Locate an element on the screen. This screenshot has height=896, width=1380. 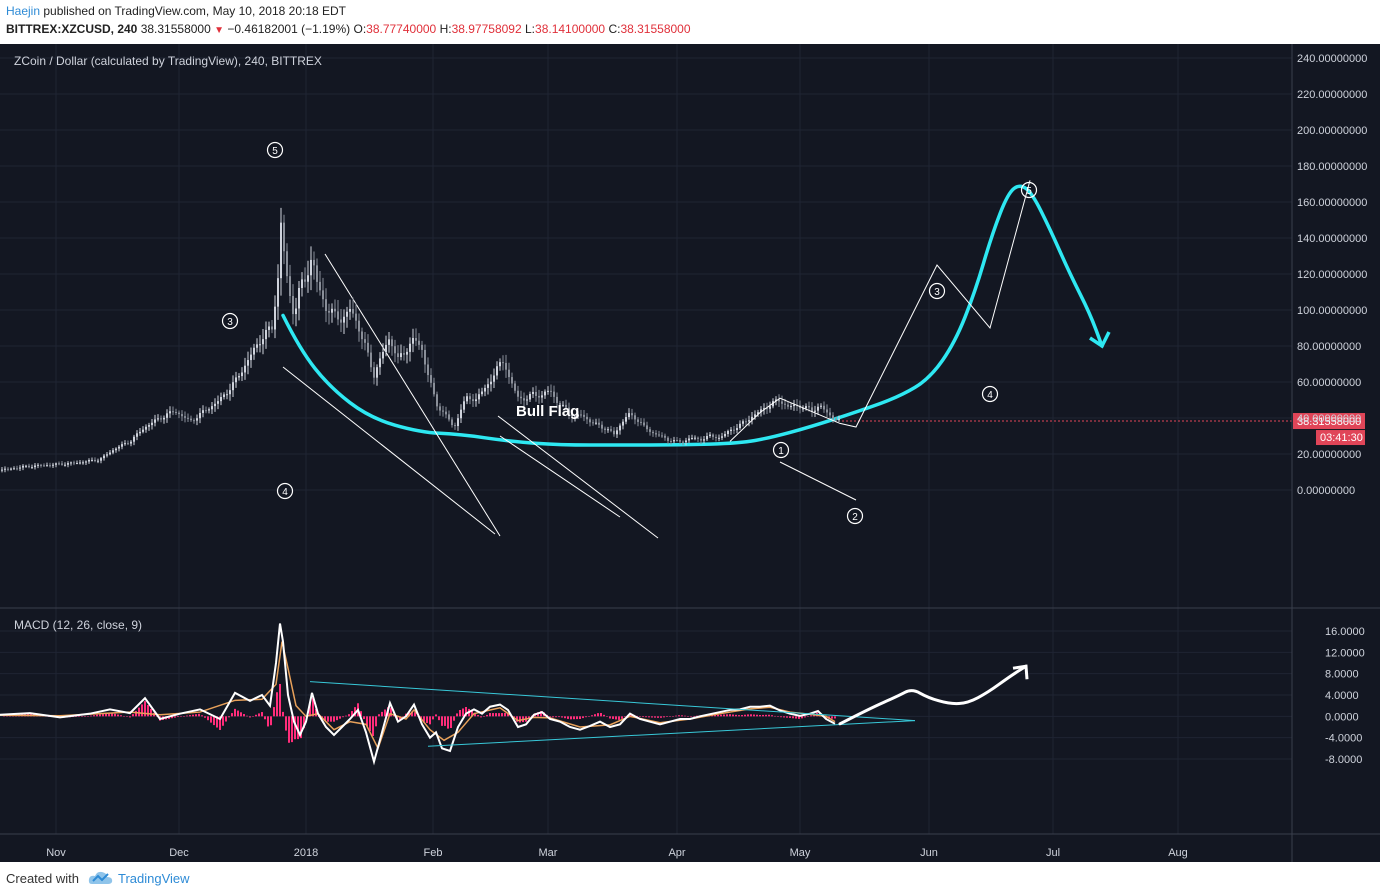
last-price-badge is located at coordinates (1329, 421).